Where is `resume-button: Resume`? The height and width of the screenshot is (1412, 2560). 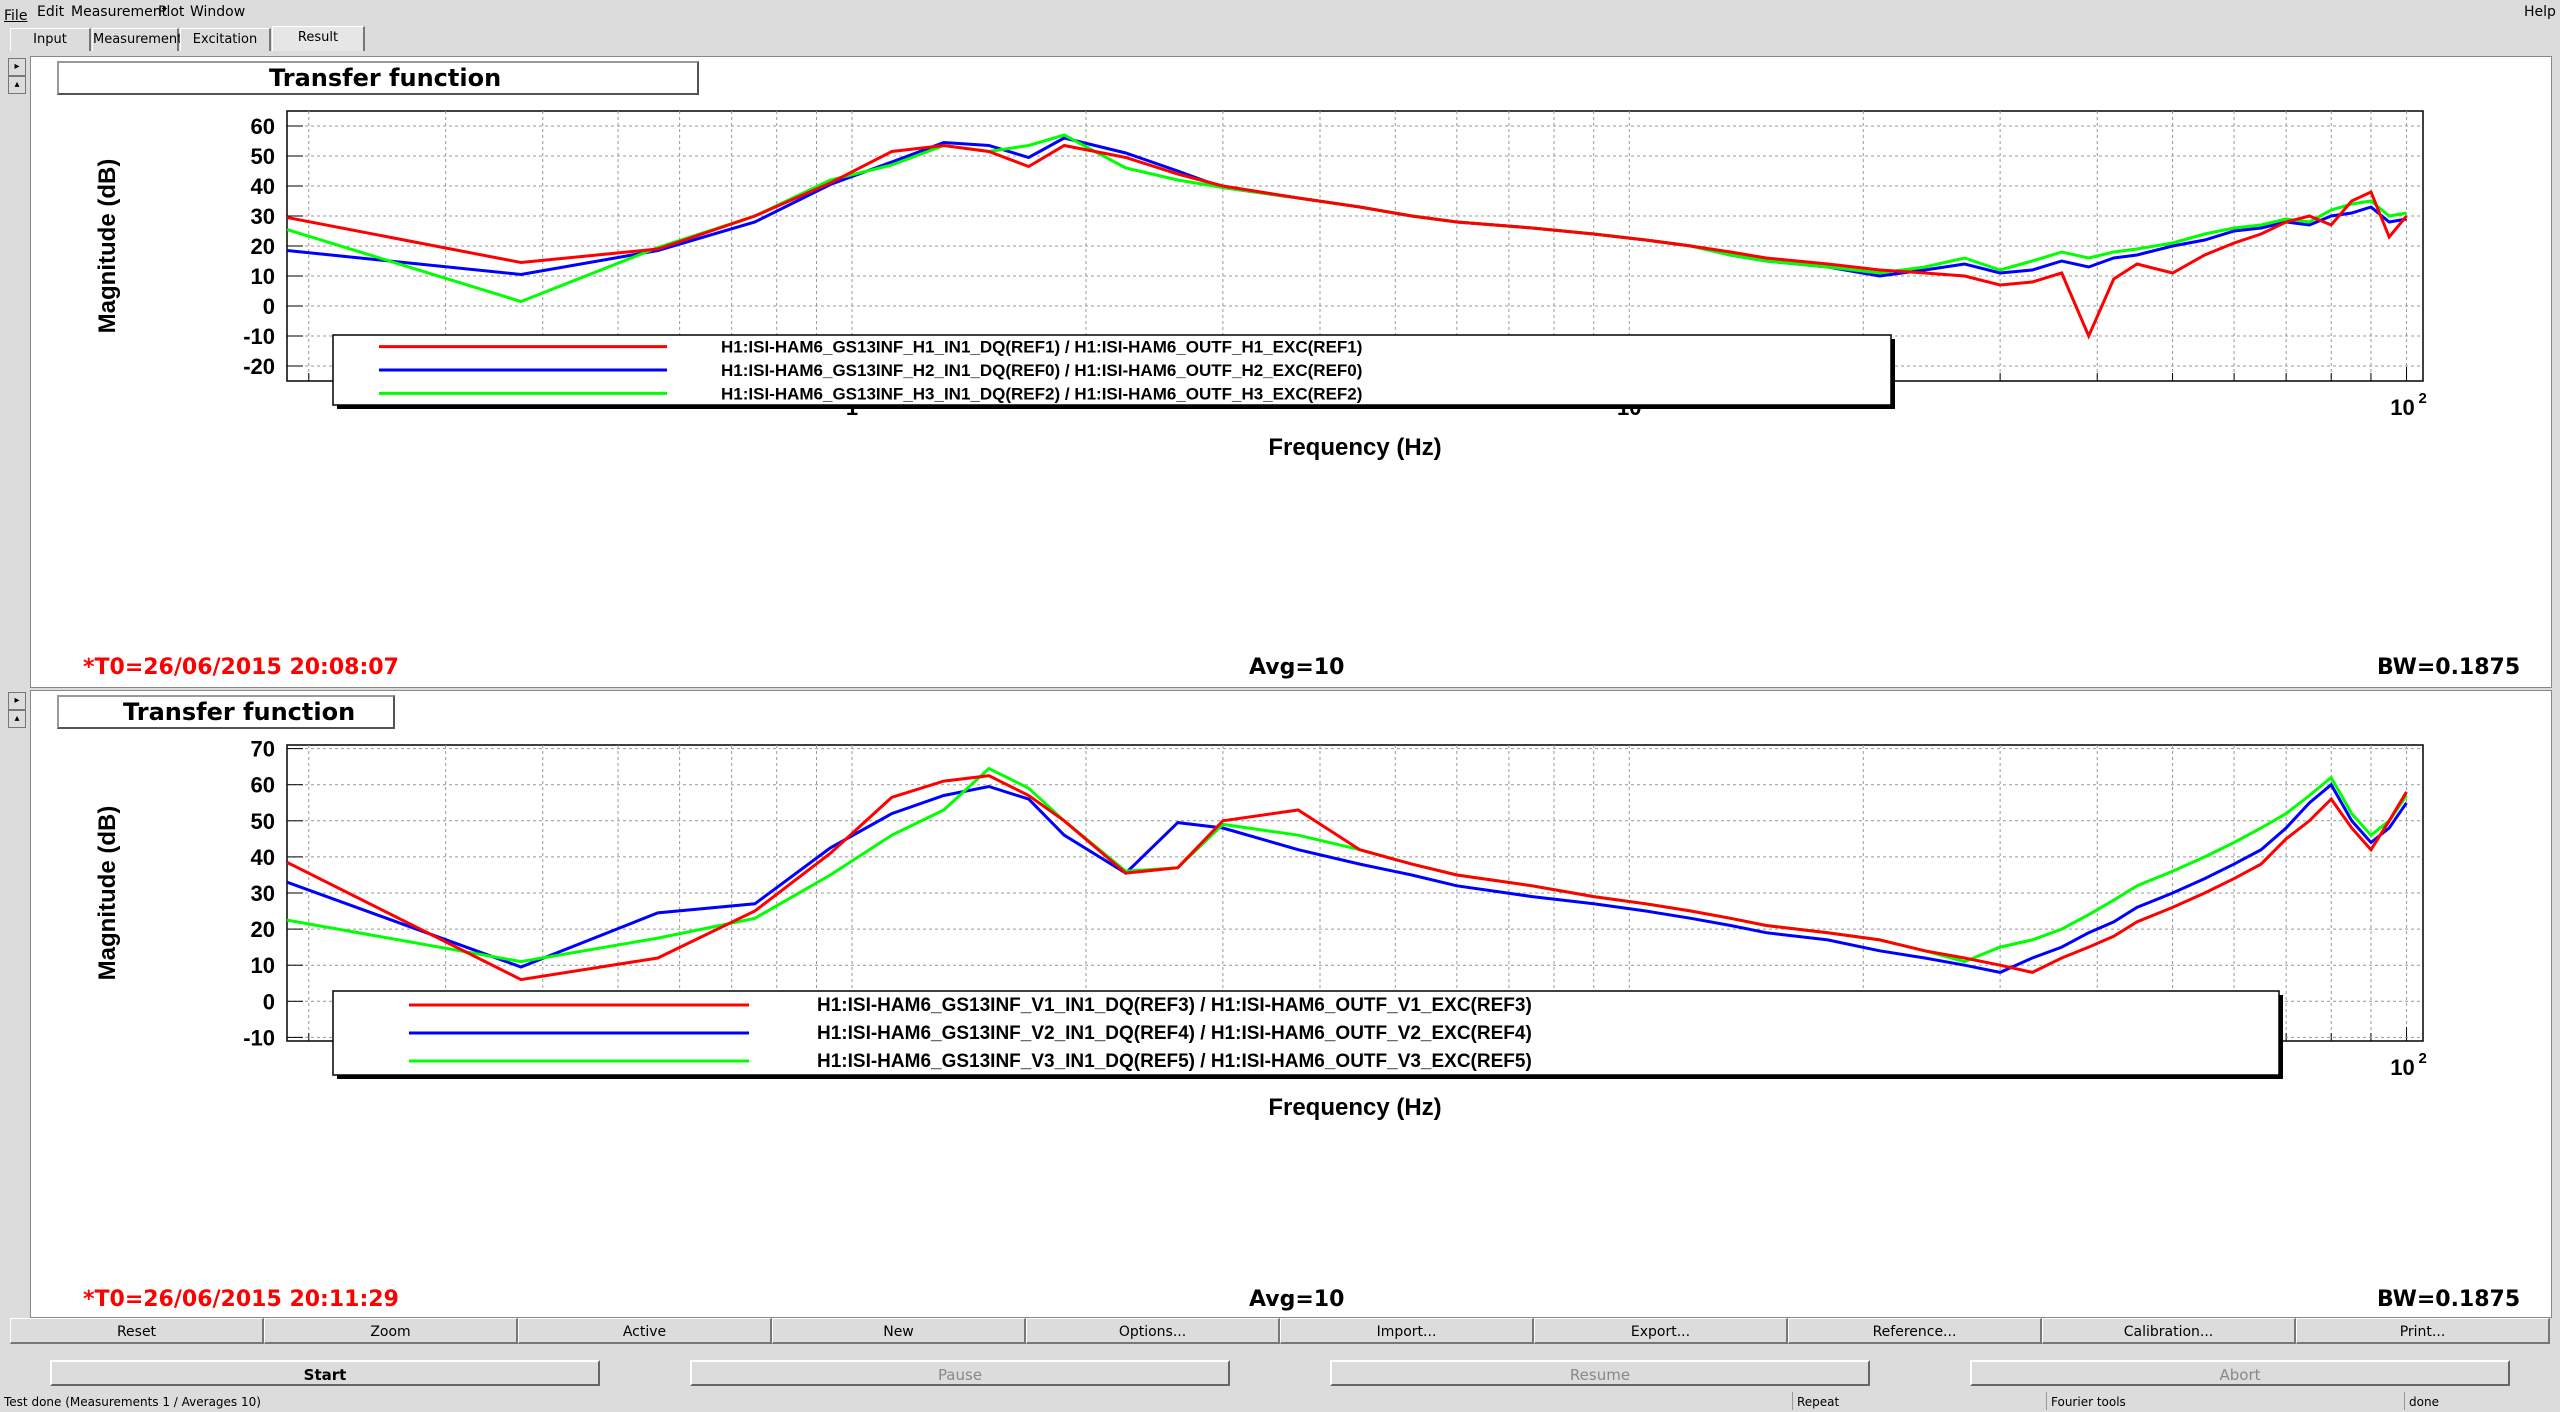
resume-button: Resume is located at coordinates (1600, 1373).